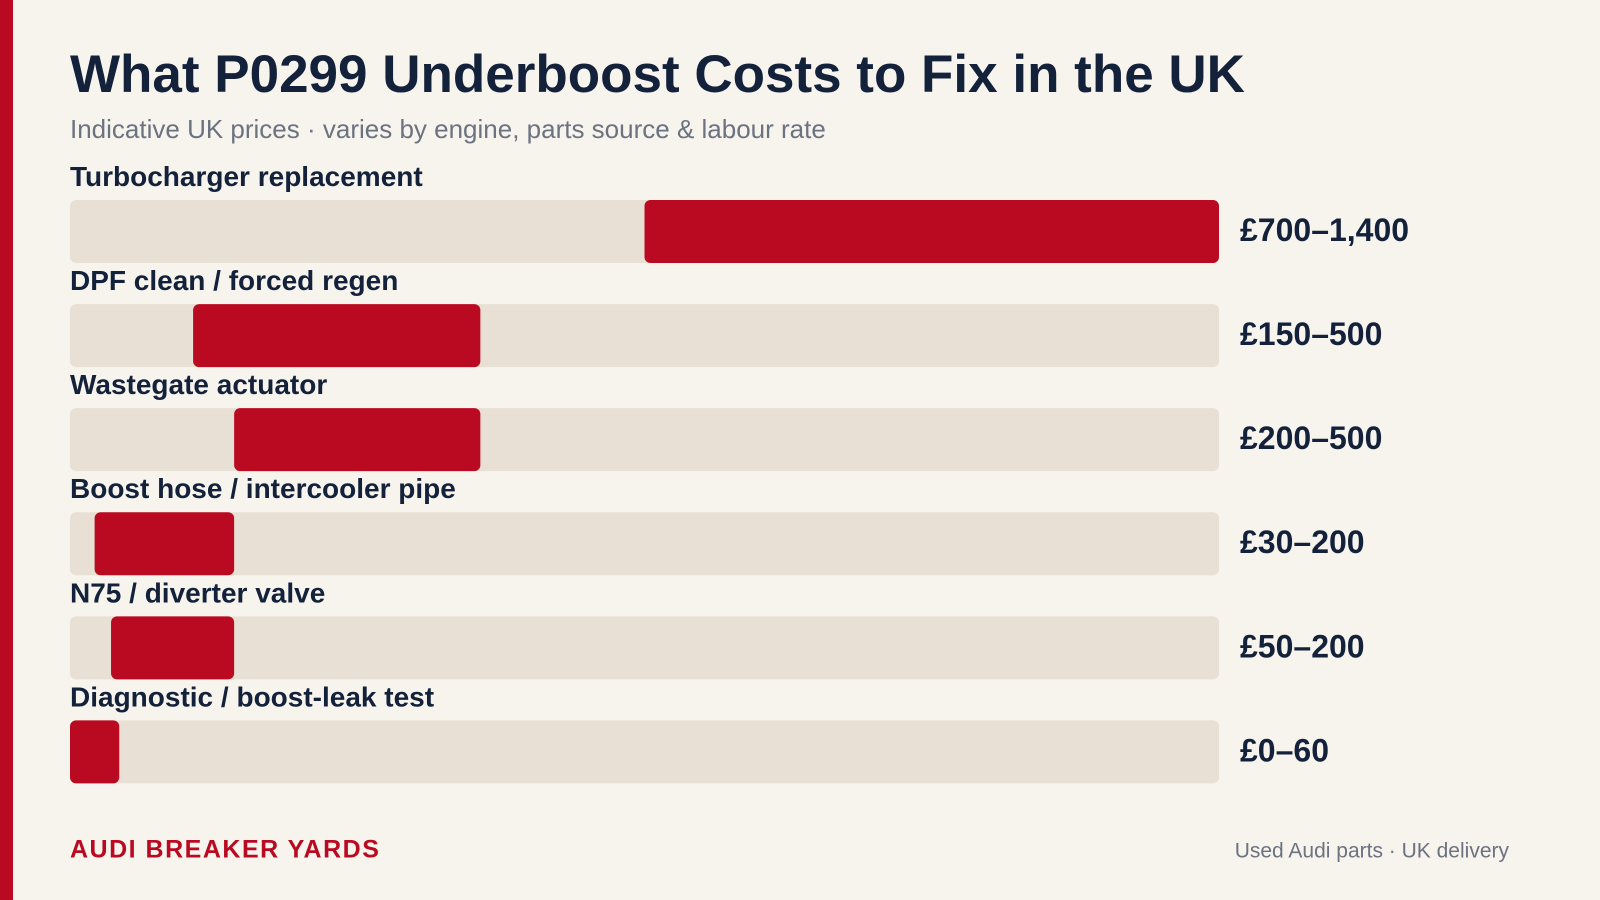 Image resolution: width=1600 pixels, height=900 pixels. What do you see at coordinates (1311, 334) in the screenshot?
I see `value-label: £150–500` at bounding box center [1311, 334].